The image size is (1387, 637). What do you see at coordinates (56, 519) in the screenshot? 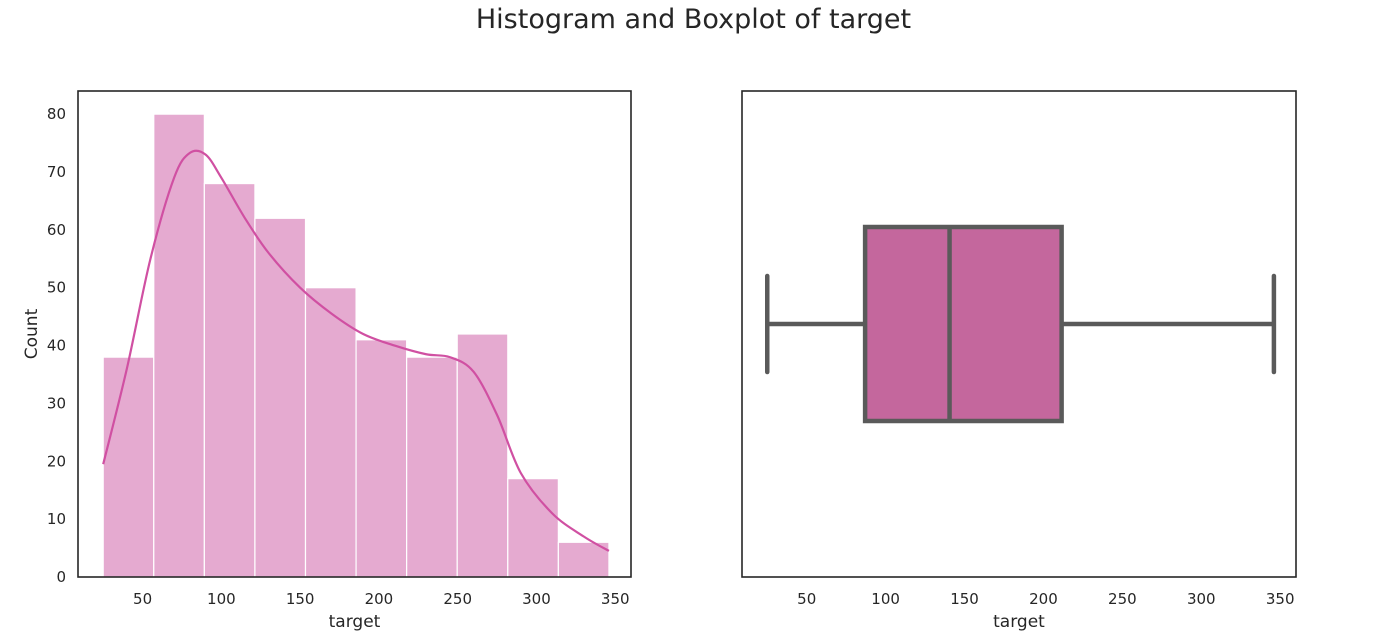
I see `y-tick-label: 10` at bounding box center [56, 519].